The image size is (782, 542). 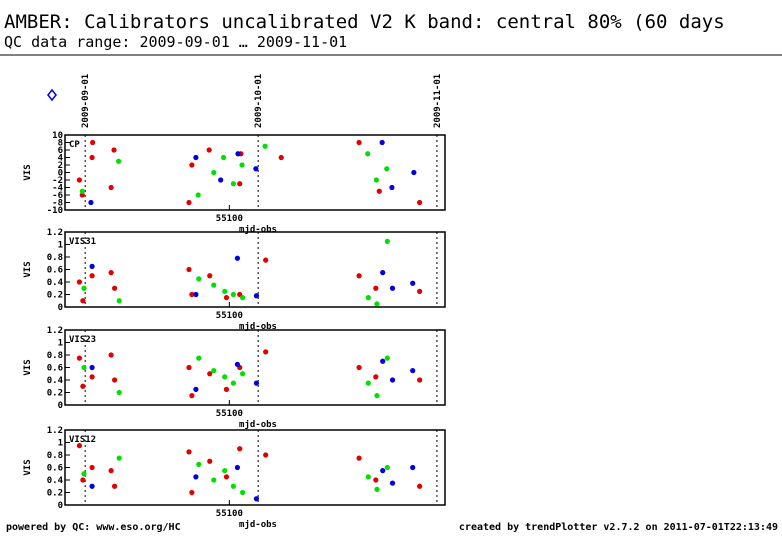 I want to click on y-tick-label: 0.2, so click(x=55, y=296).